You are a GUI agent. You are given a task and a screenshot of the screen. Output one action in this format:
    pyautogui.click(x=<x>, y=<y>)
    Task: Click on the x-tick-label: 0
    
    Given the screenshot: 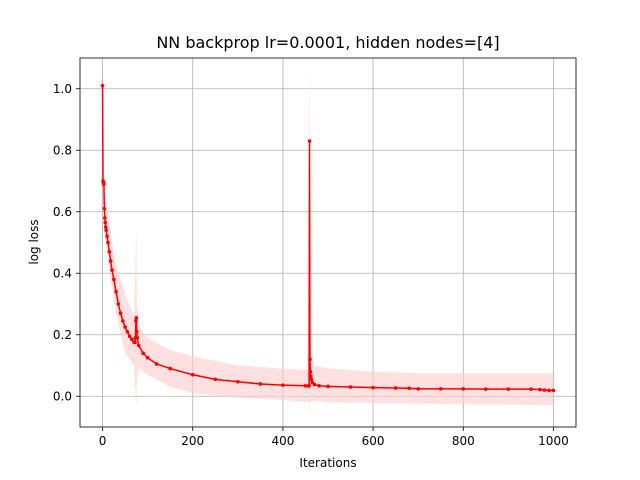 What is the action you would take?
    pyautogui.click(x=103, y=441)
    